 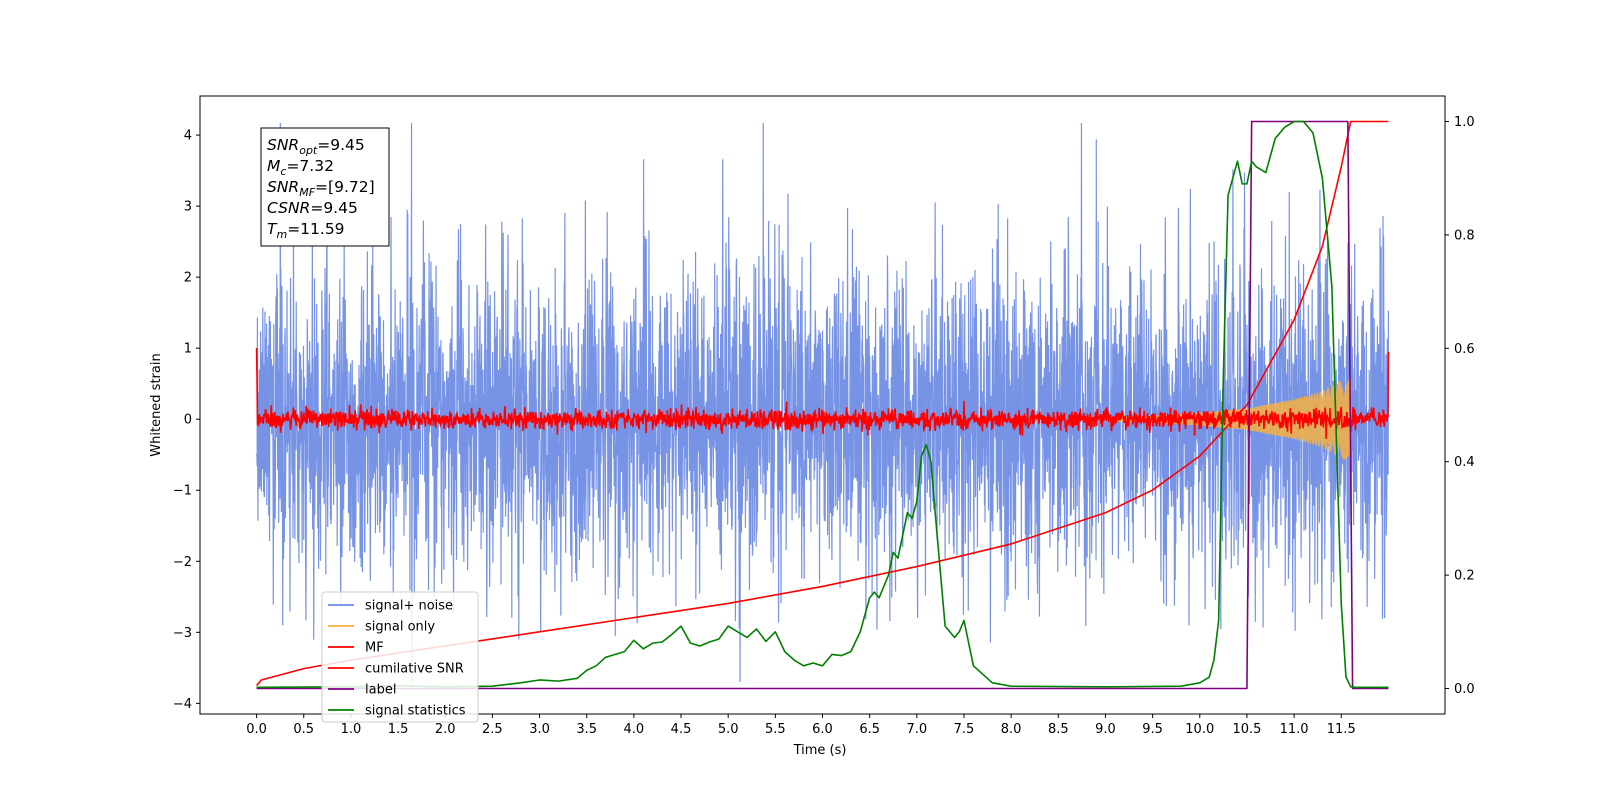 What do you see at coordinates (1199, 729) in the screenshot?
I see `x-tick-label: 10.0` at bounding box center [1199, 729].